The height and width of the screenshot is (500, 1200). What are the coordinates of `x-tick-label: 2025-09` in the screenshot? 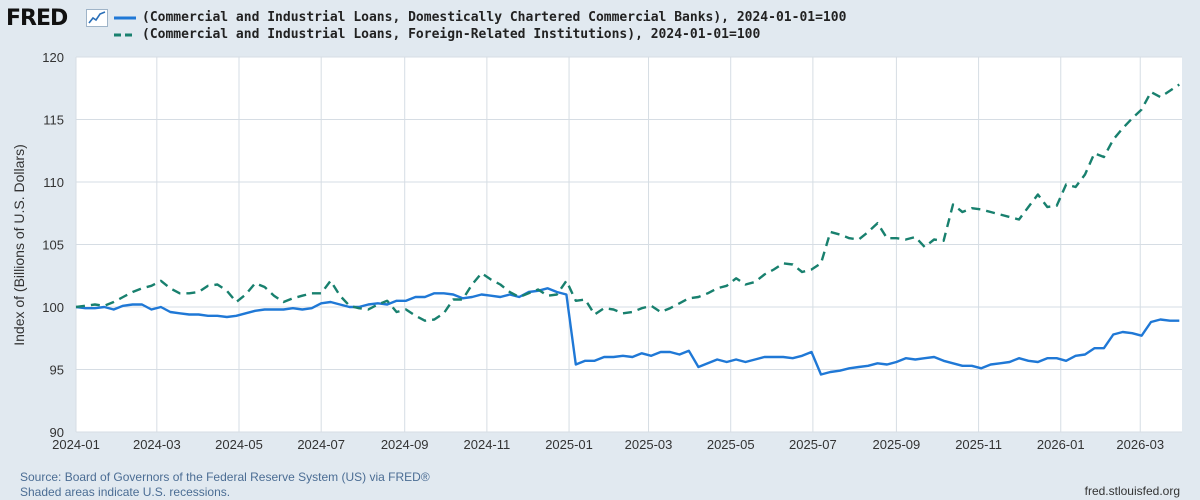 It's located at (897, 444).